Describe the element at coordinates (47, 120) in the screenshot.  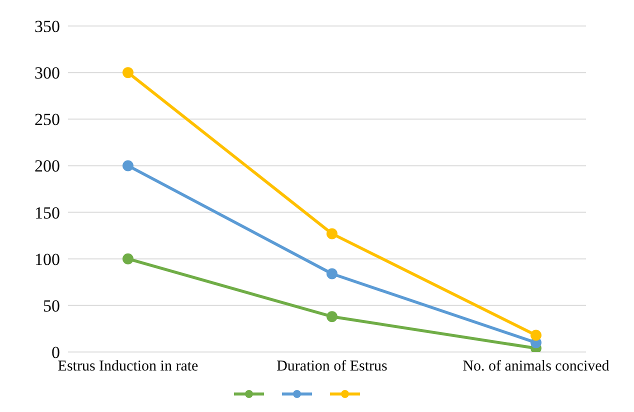
I see `y-tick-label: 250` at that location.